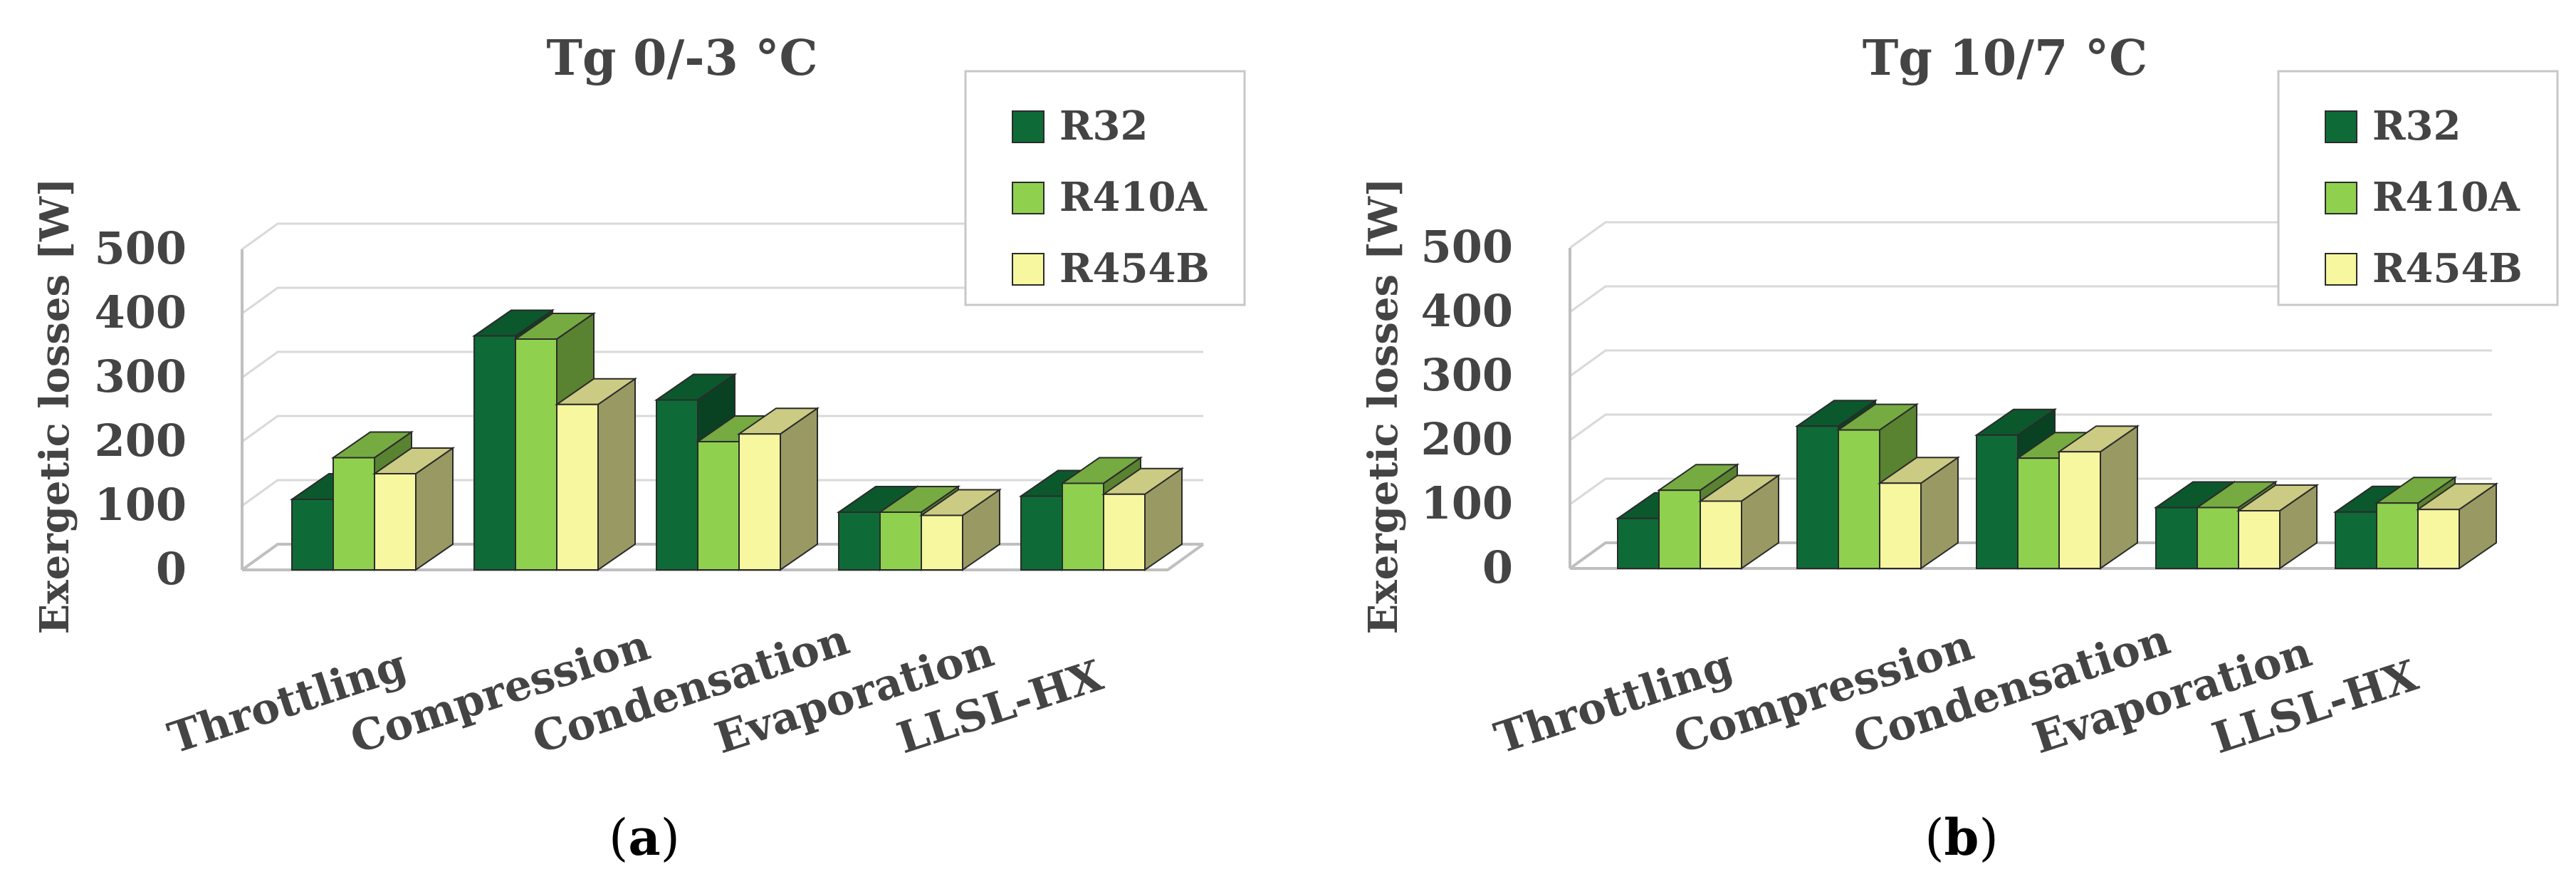 This screenshot has height=889, width=2576. Describe the element at coordinates (2005, 58) in the screenshot. I see `chart-title: Tg 10/7 °C` at that location.